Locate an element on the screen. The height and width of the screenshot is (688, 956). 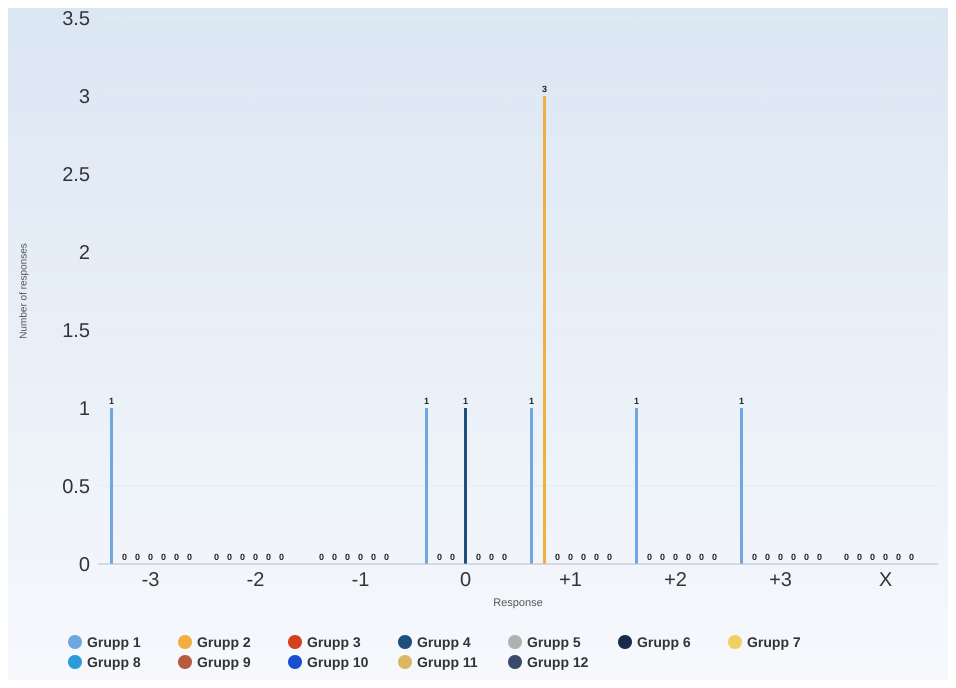
y-tick-label: 1 is located at coordinates (84, 409).